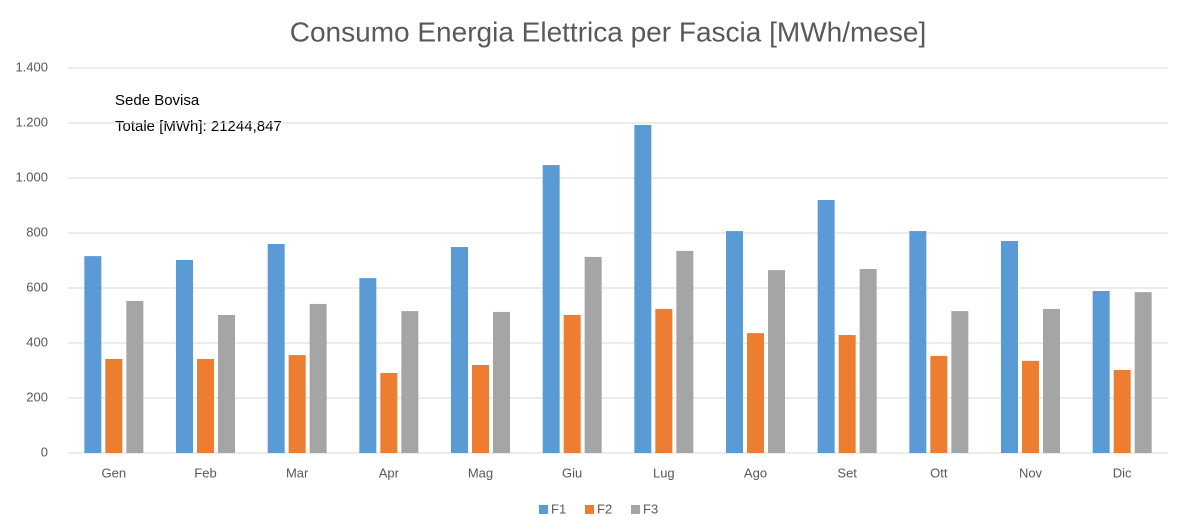  What do you see at coordinates (157, 100) in the screenshot?
I see `annotation: Sede Bovisa` at bounding box center [157, 100].